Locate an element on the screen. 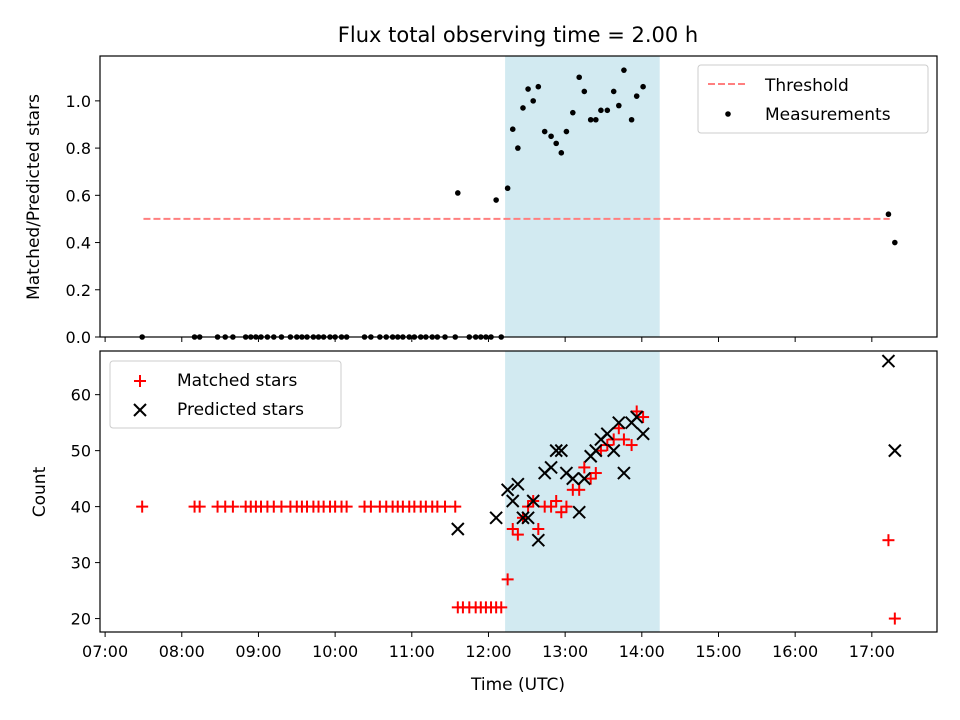 The image size is (960, 720). top-y-axis: 0.0 0.2 0.4 0.6 0.8 1.0 is located at coordinates (83, 219).